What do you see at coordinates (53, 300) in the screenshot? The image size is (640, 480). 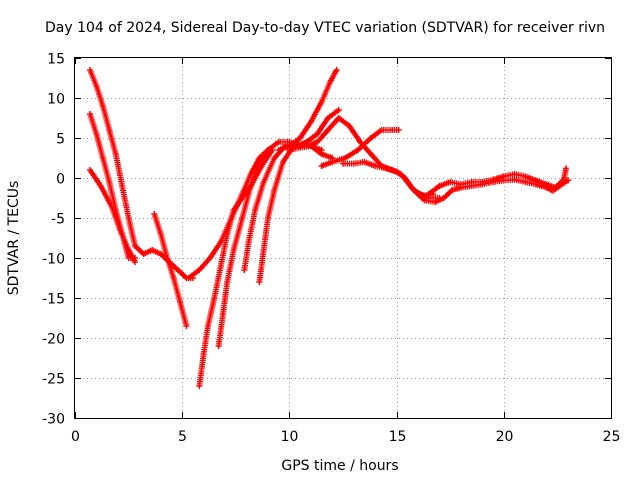 I see `y-tick-label: -15` at bounding box center [53, 300].